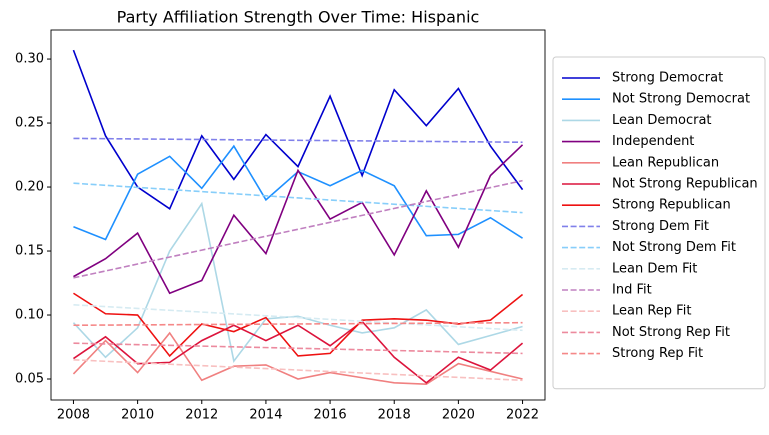 The width and height of the screenshot is (769, 435). I want to click on legend-label: Not Strong Dem Fit, so click(674, 247).